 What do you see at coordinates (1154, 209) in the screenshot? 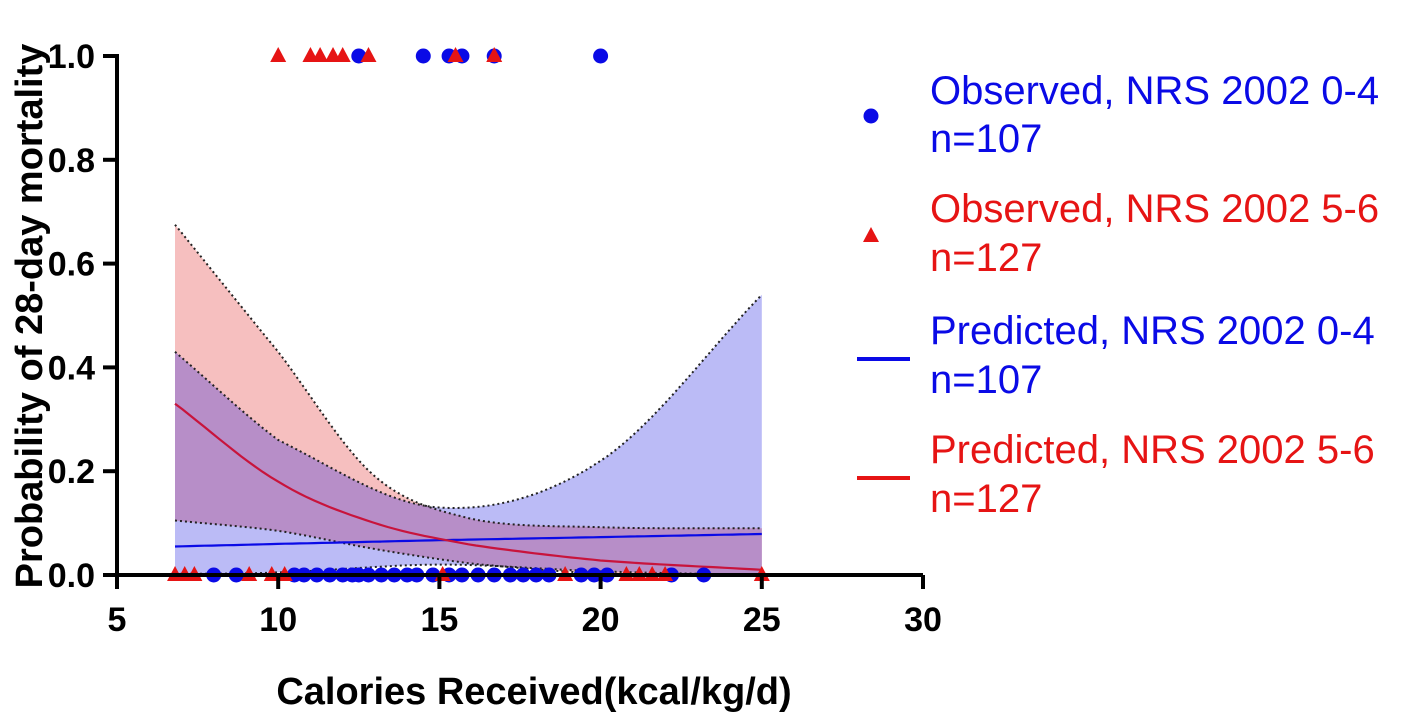
I see `legend-label: Observed, NRS 2002 5-6` at bounding box center [1154, 209].